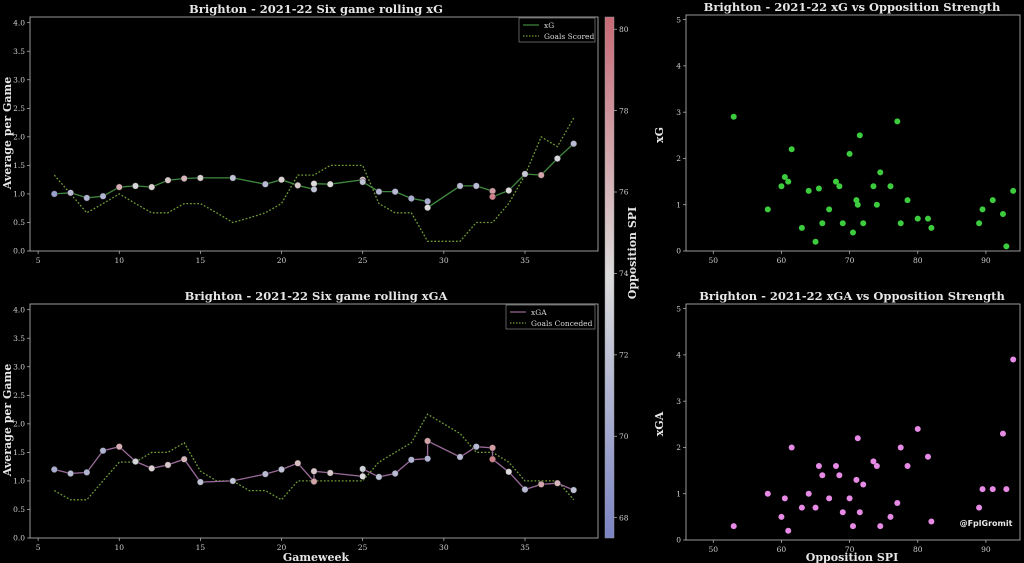  I want to click on colorbar-gradient, so click(609, 277).